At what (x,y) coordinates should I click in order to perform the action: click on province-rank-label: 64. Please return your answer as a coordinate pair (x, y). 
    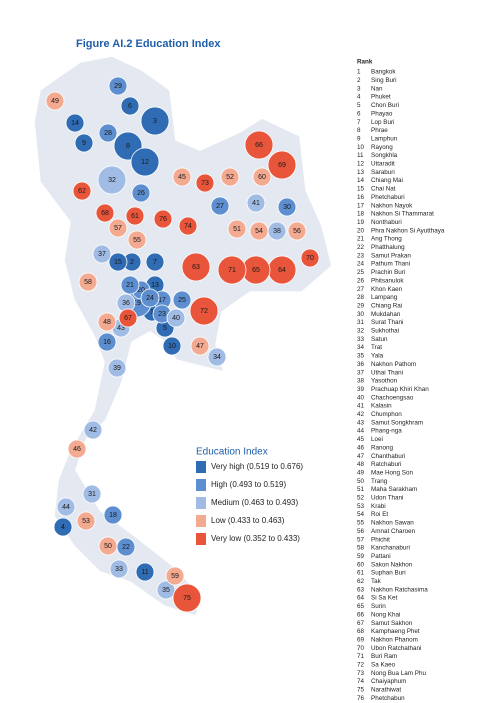
    Looking at the image, I should click on (282, 270).